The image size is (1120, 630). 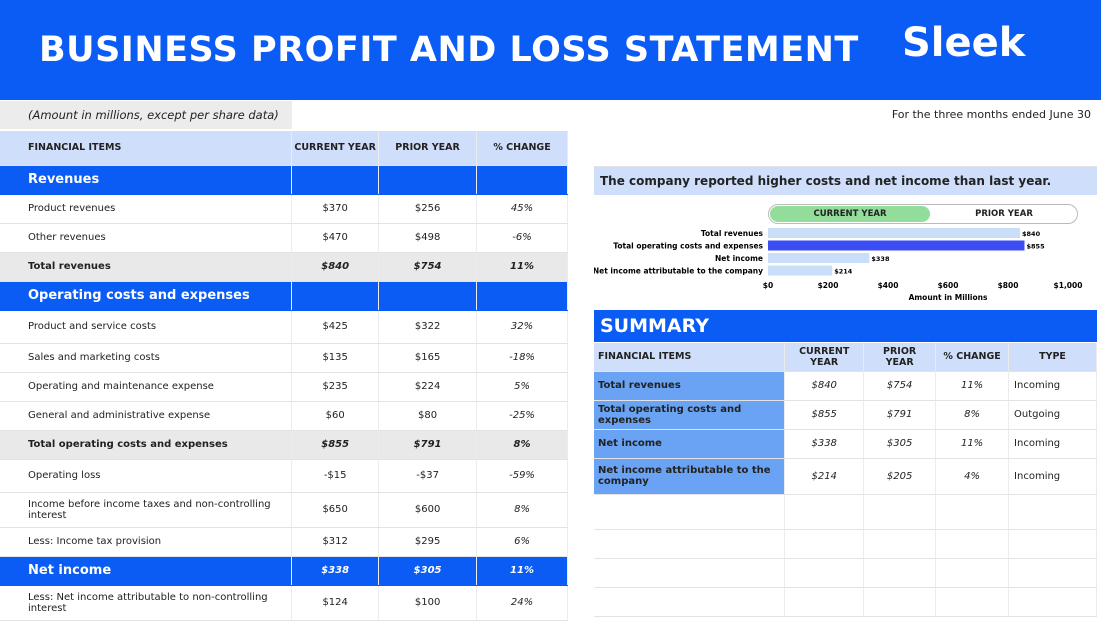 I want to click on percent-change, so click(x=522, y=180).